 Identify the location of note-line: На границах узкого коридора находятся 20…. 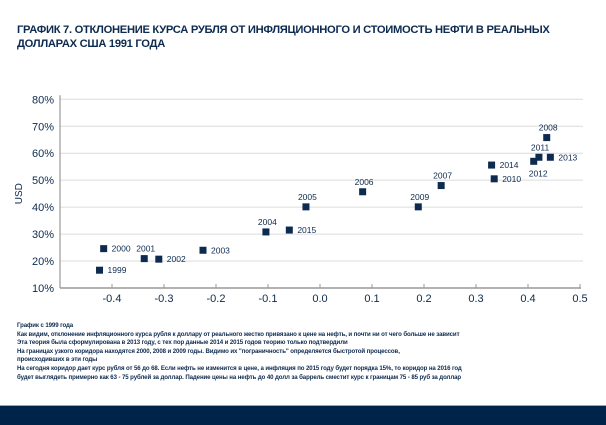
(208, 351).